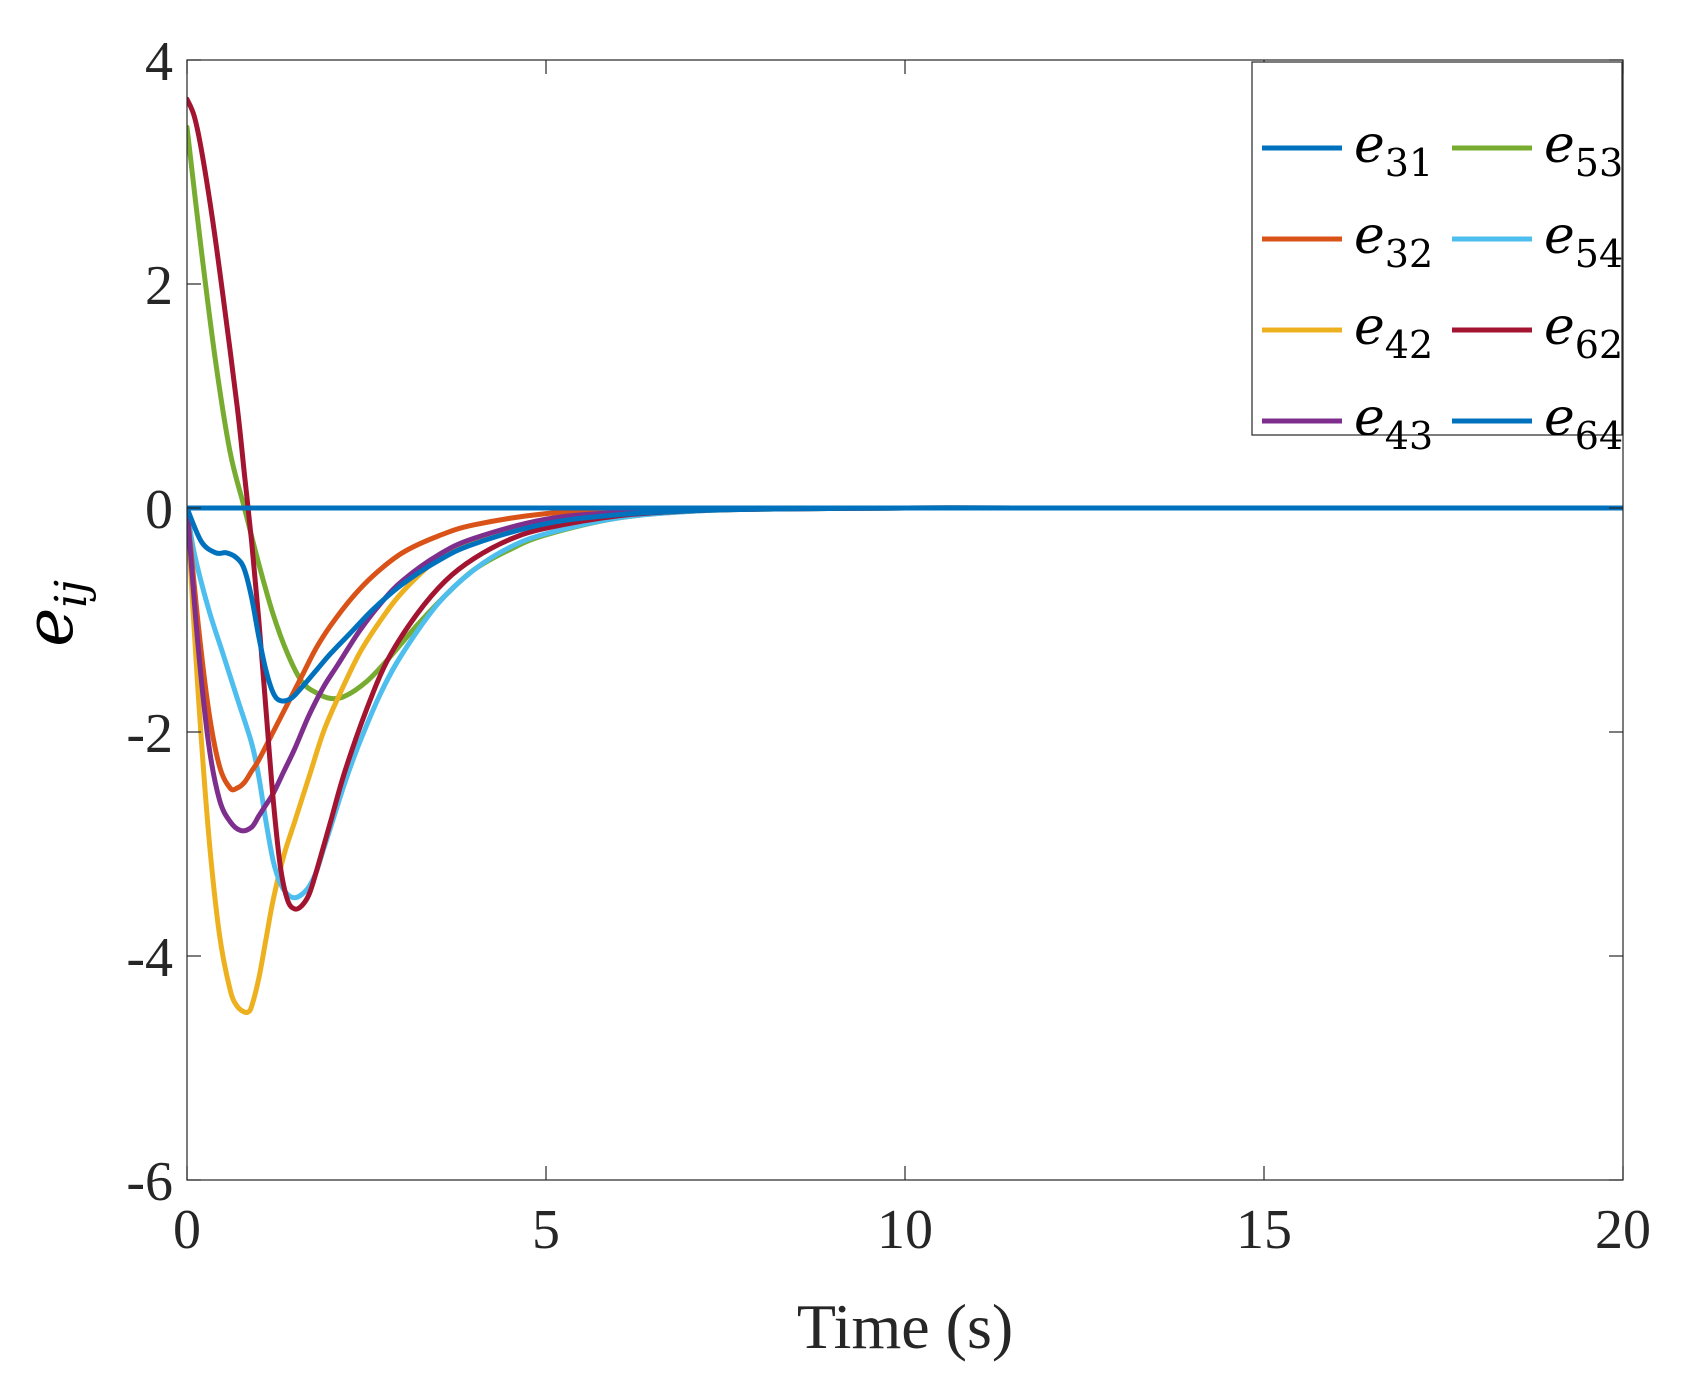 The height and width of the screenshot is (1397, 1689). I want to click on legend-item-e62: e62, so click(1537, 332).